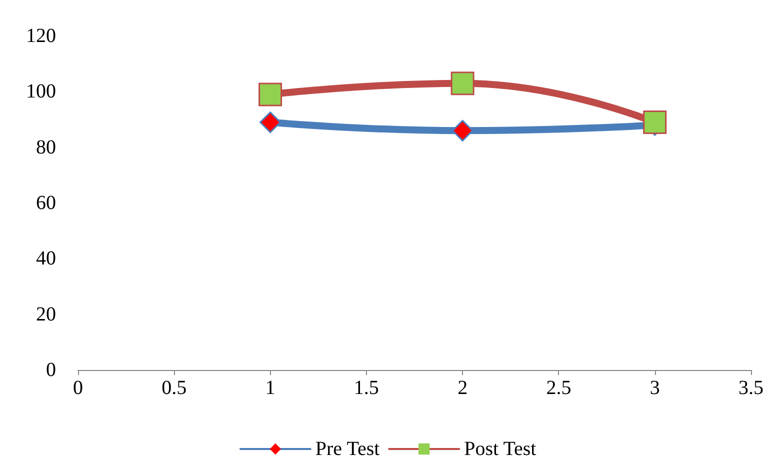 The height and width of the screenshot is (472, 777). Describe the element at coordinates (46, 314) in the screenshot. I see `y-tick-label: 20` at that location.